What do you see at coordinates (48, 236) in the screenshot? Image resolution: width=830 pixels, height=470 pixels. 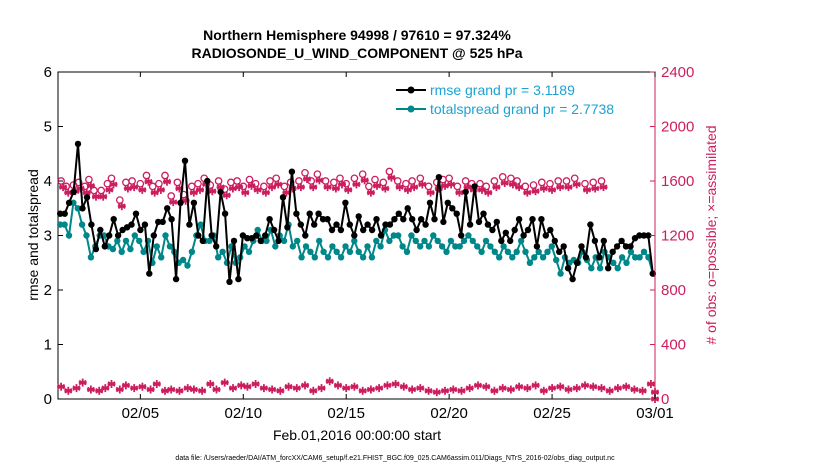 I see `left-tick-label: 3` at bounding box center [48, 236].